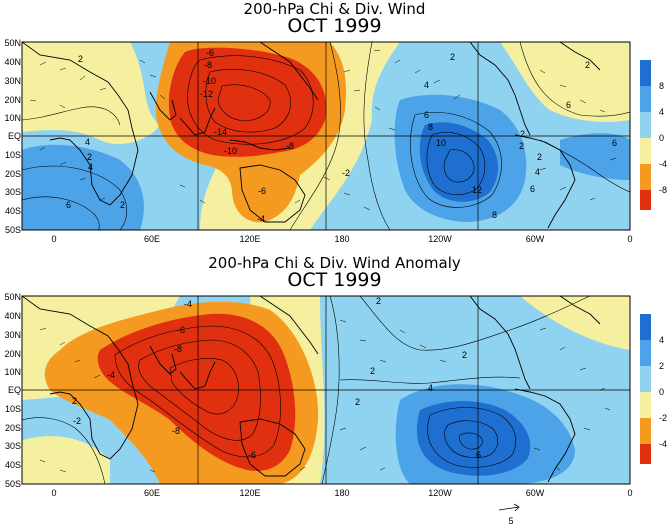 The width and height of the screenshot is (669, 529). What do you see at coordinates (535, 239) in the screenshot?
I see `lon-label: 60W` at bounding box center [535, 239].